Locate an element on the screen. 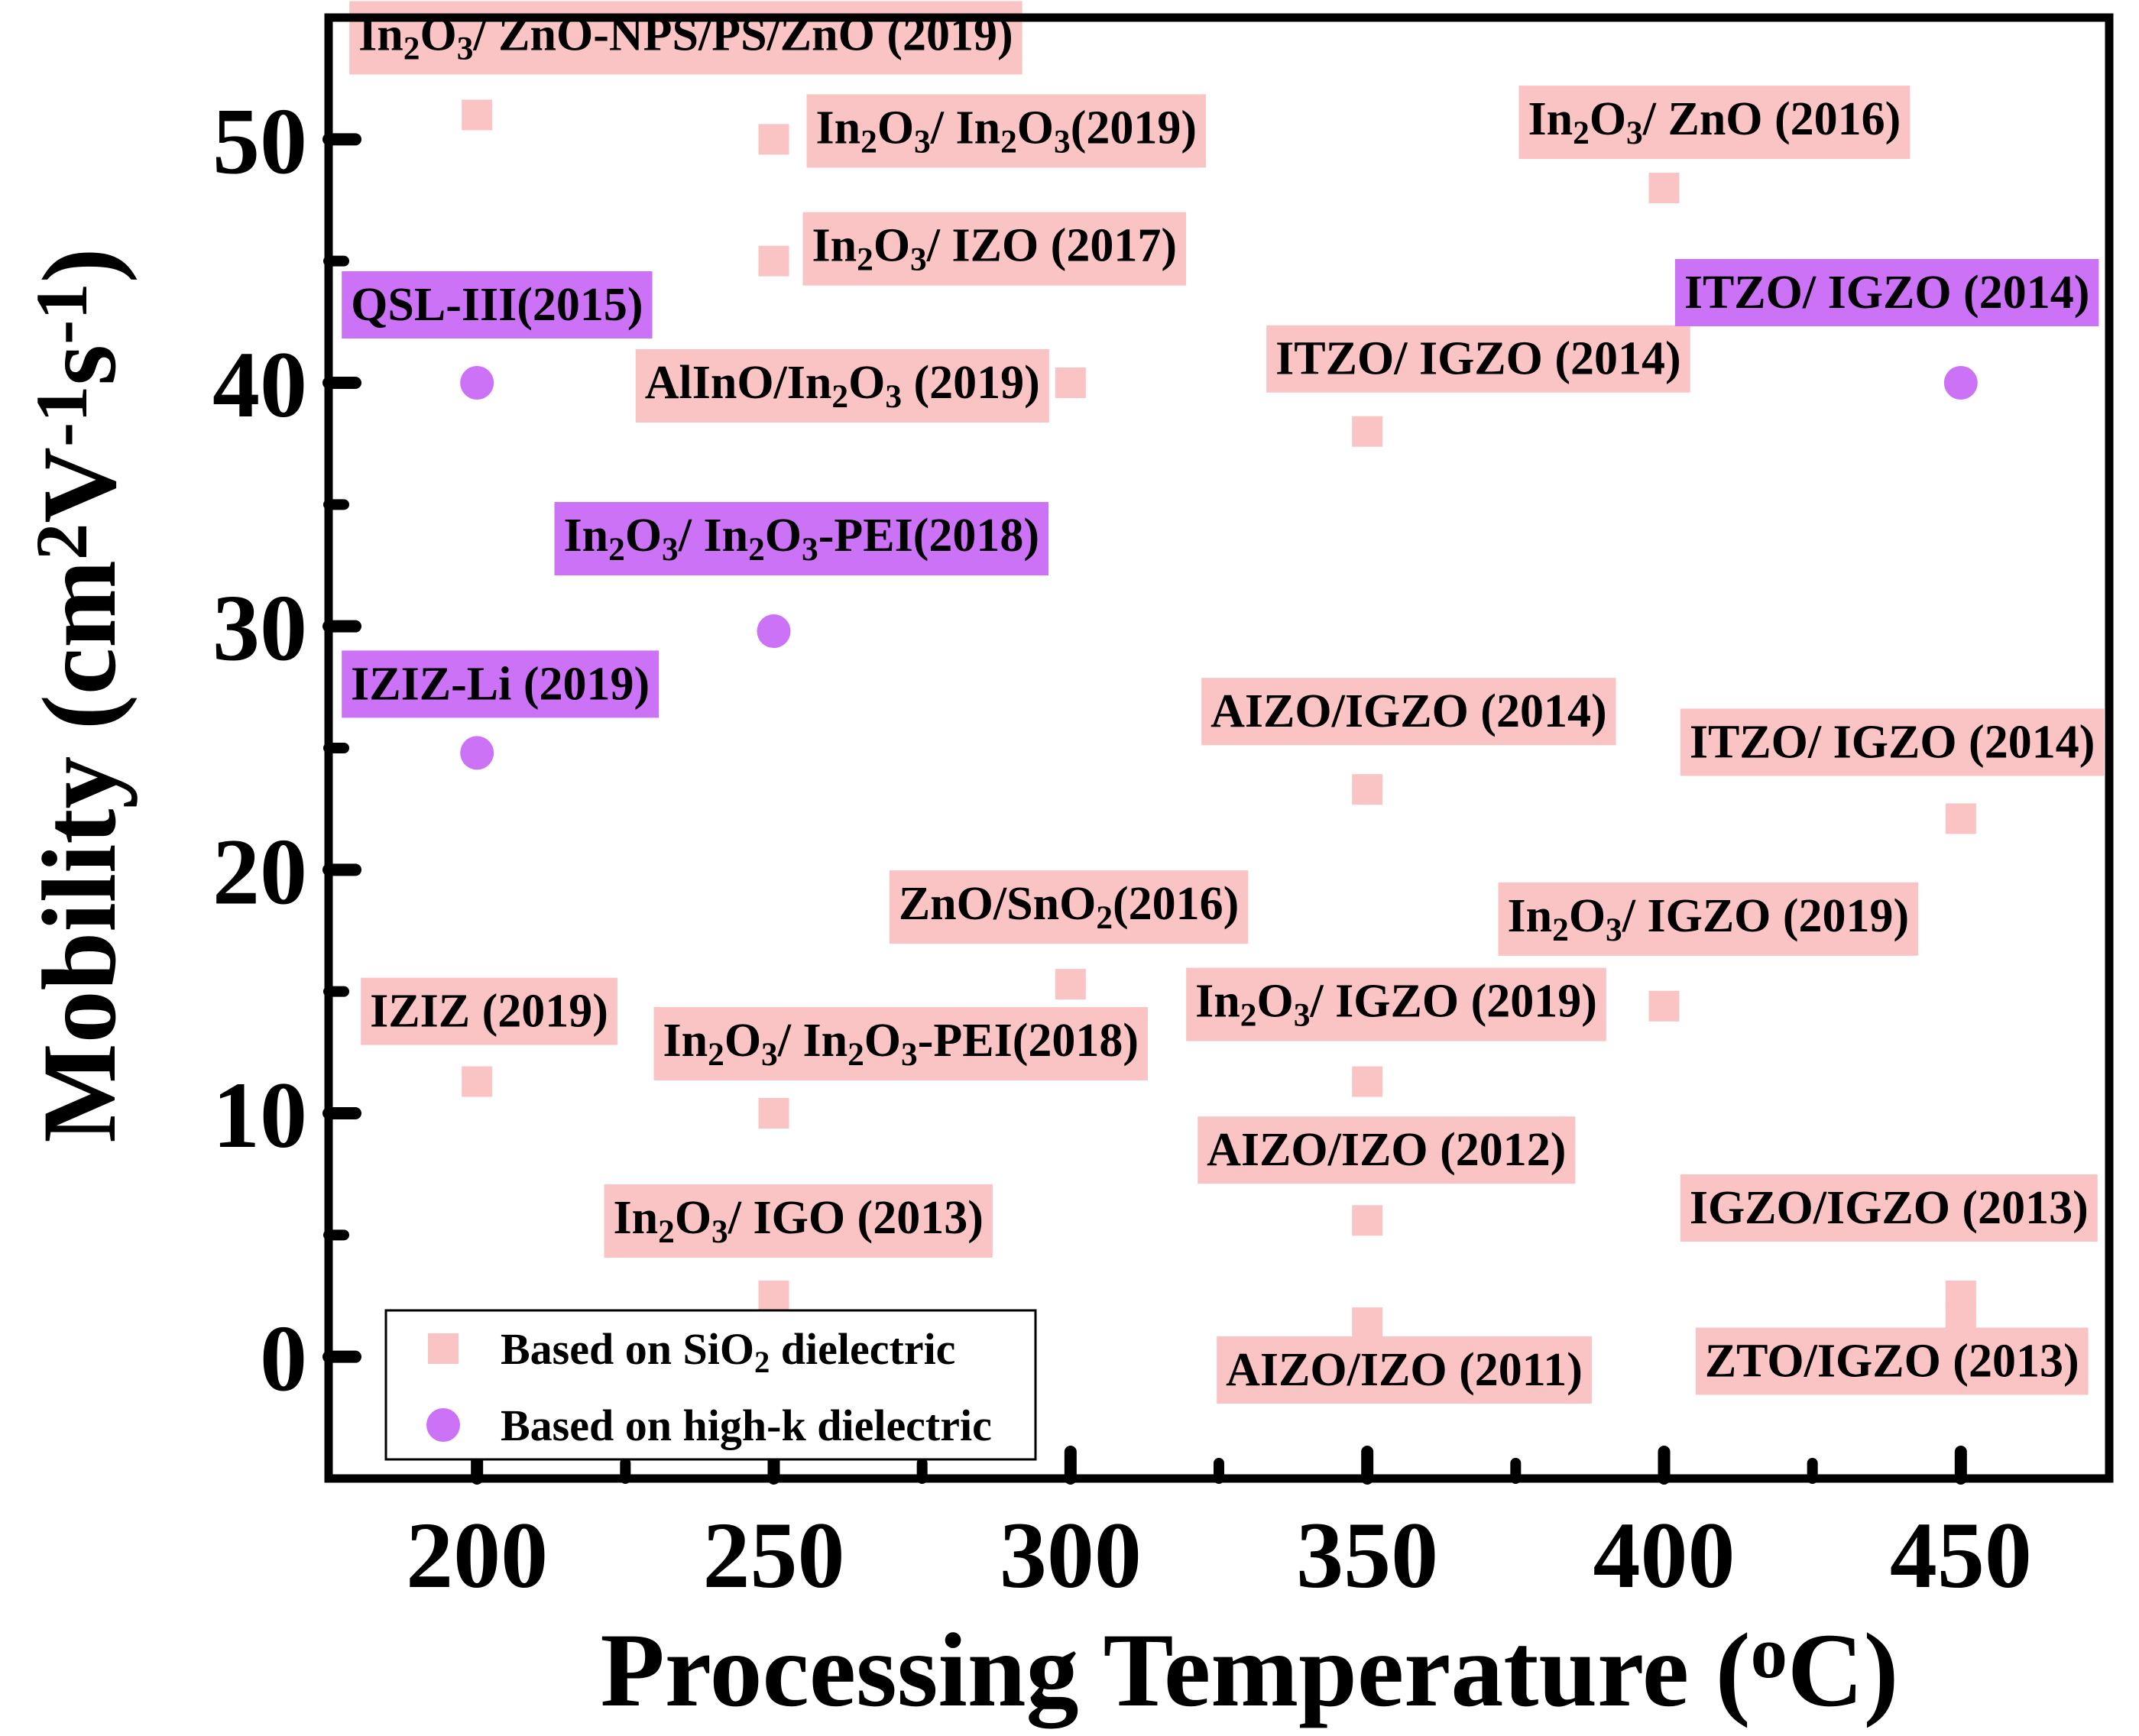  sio2-point-label: In2O3/ ZnO-NPS/PS/ZnO (2019) is located at coordinates (686, 38).